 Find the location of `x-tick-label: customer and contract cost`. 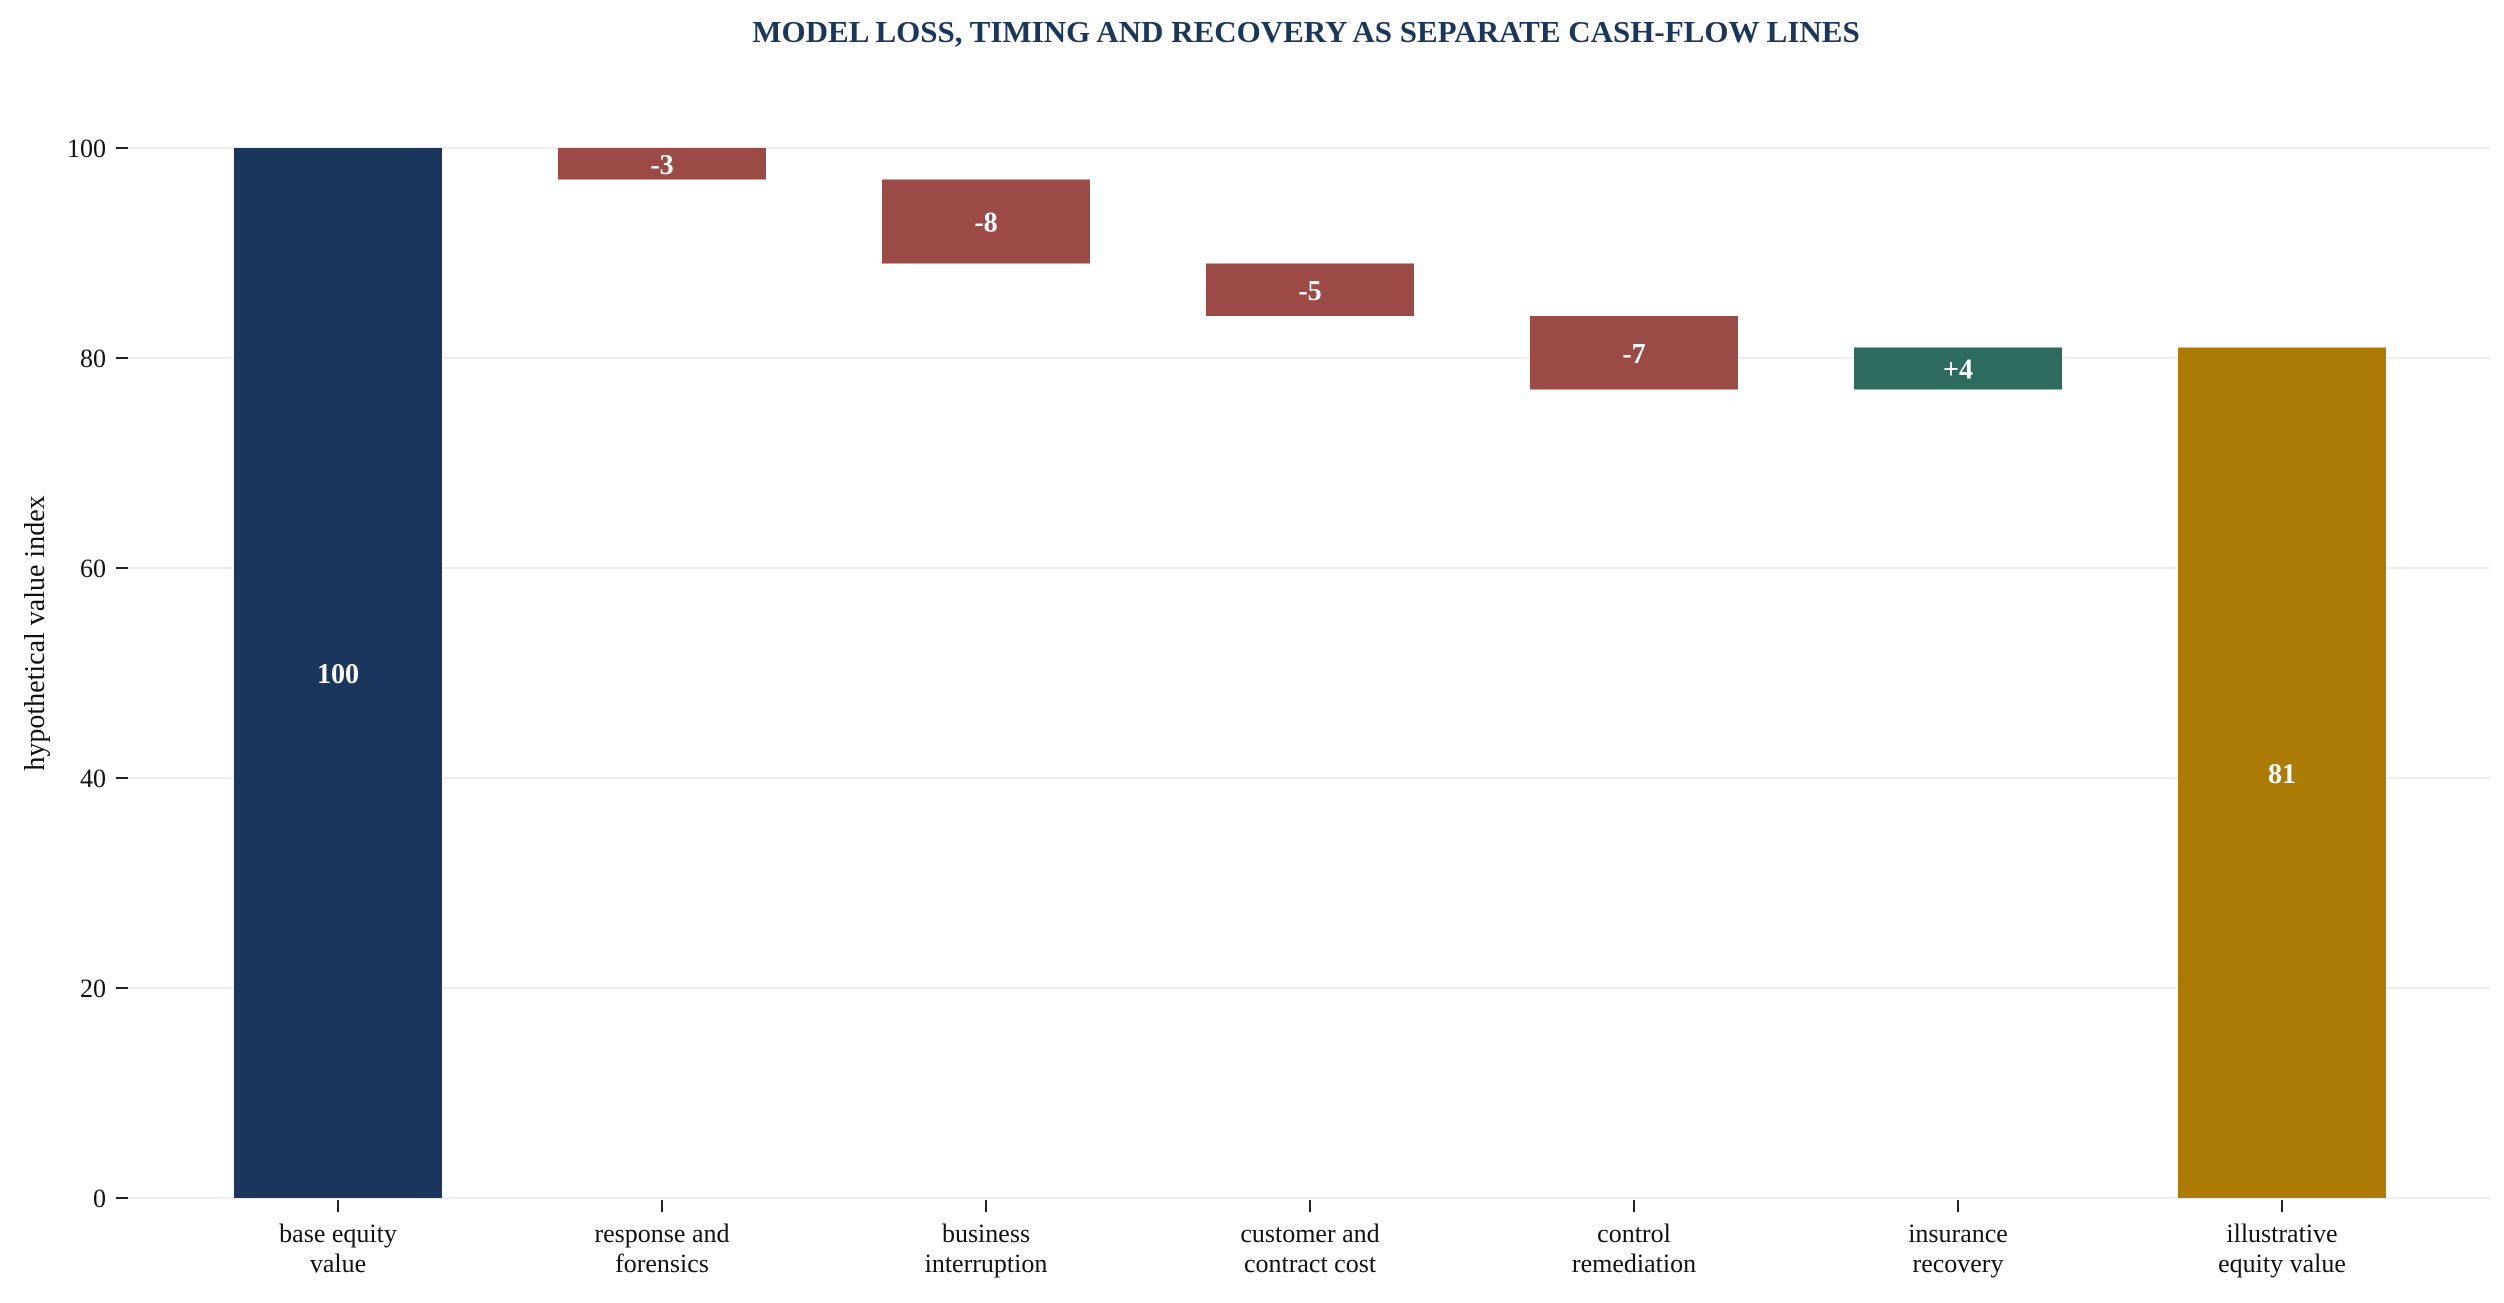

x-tick-label: customer and contract cost is located at coordinates (1309, 1248).